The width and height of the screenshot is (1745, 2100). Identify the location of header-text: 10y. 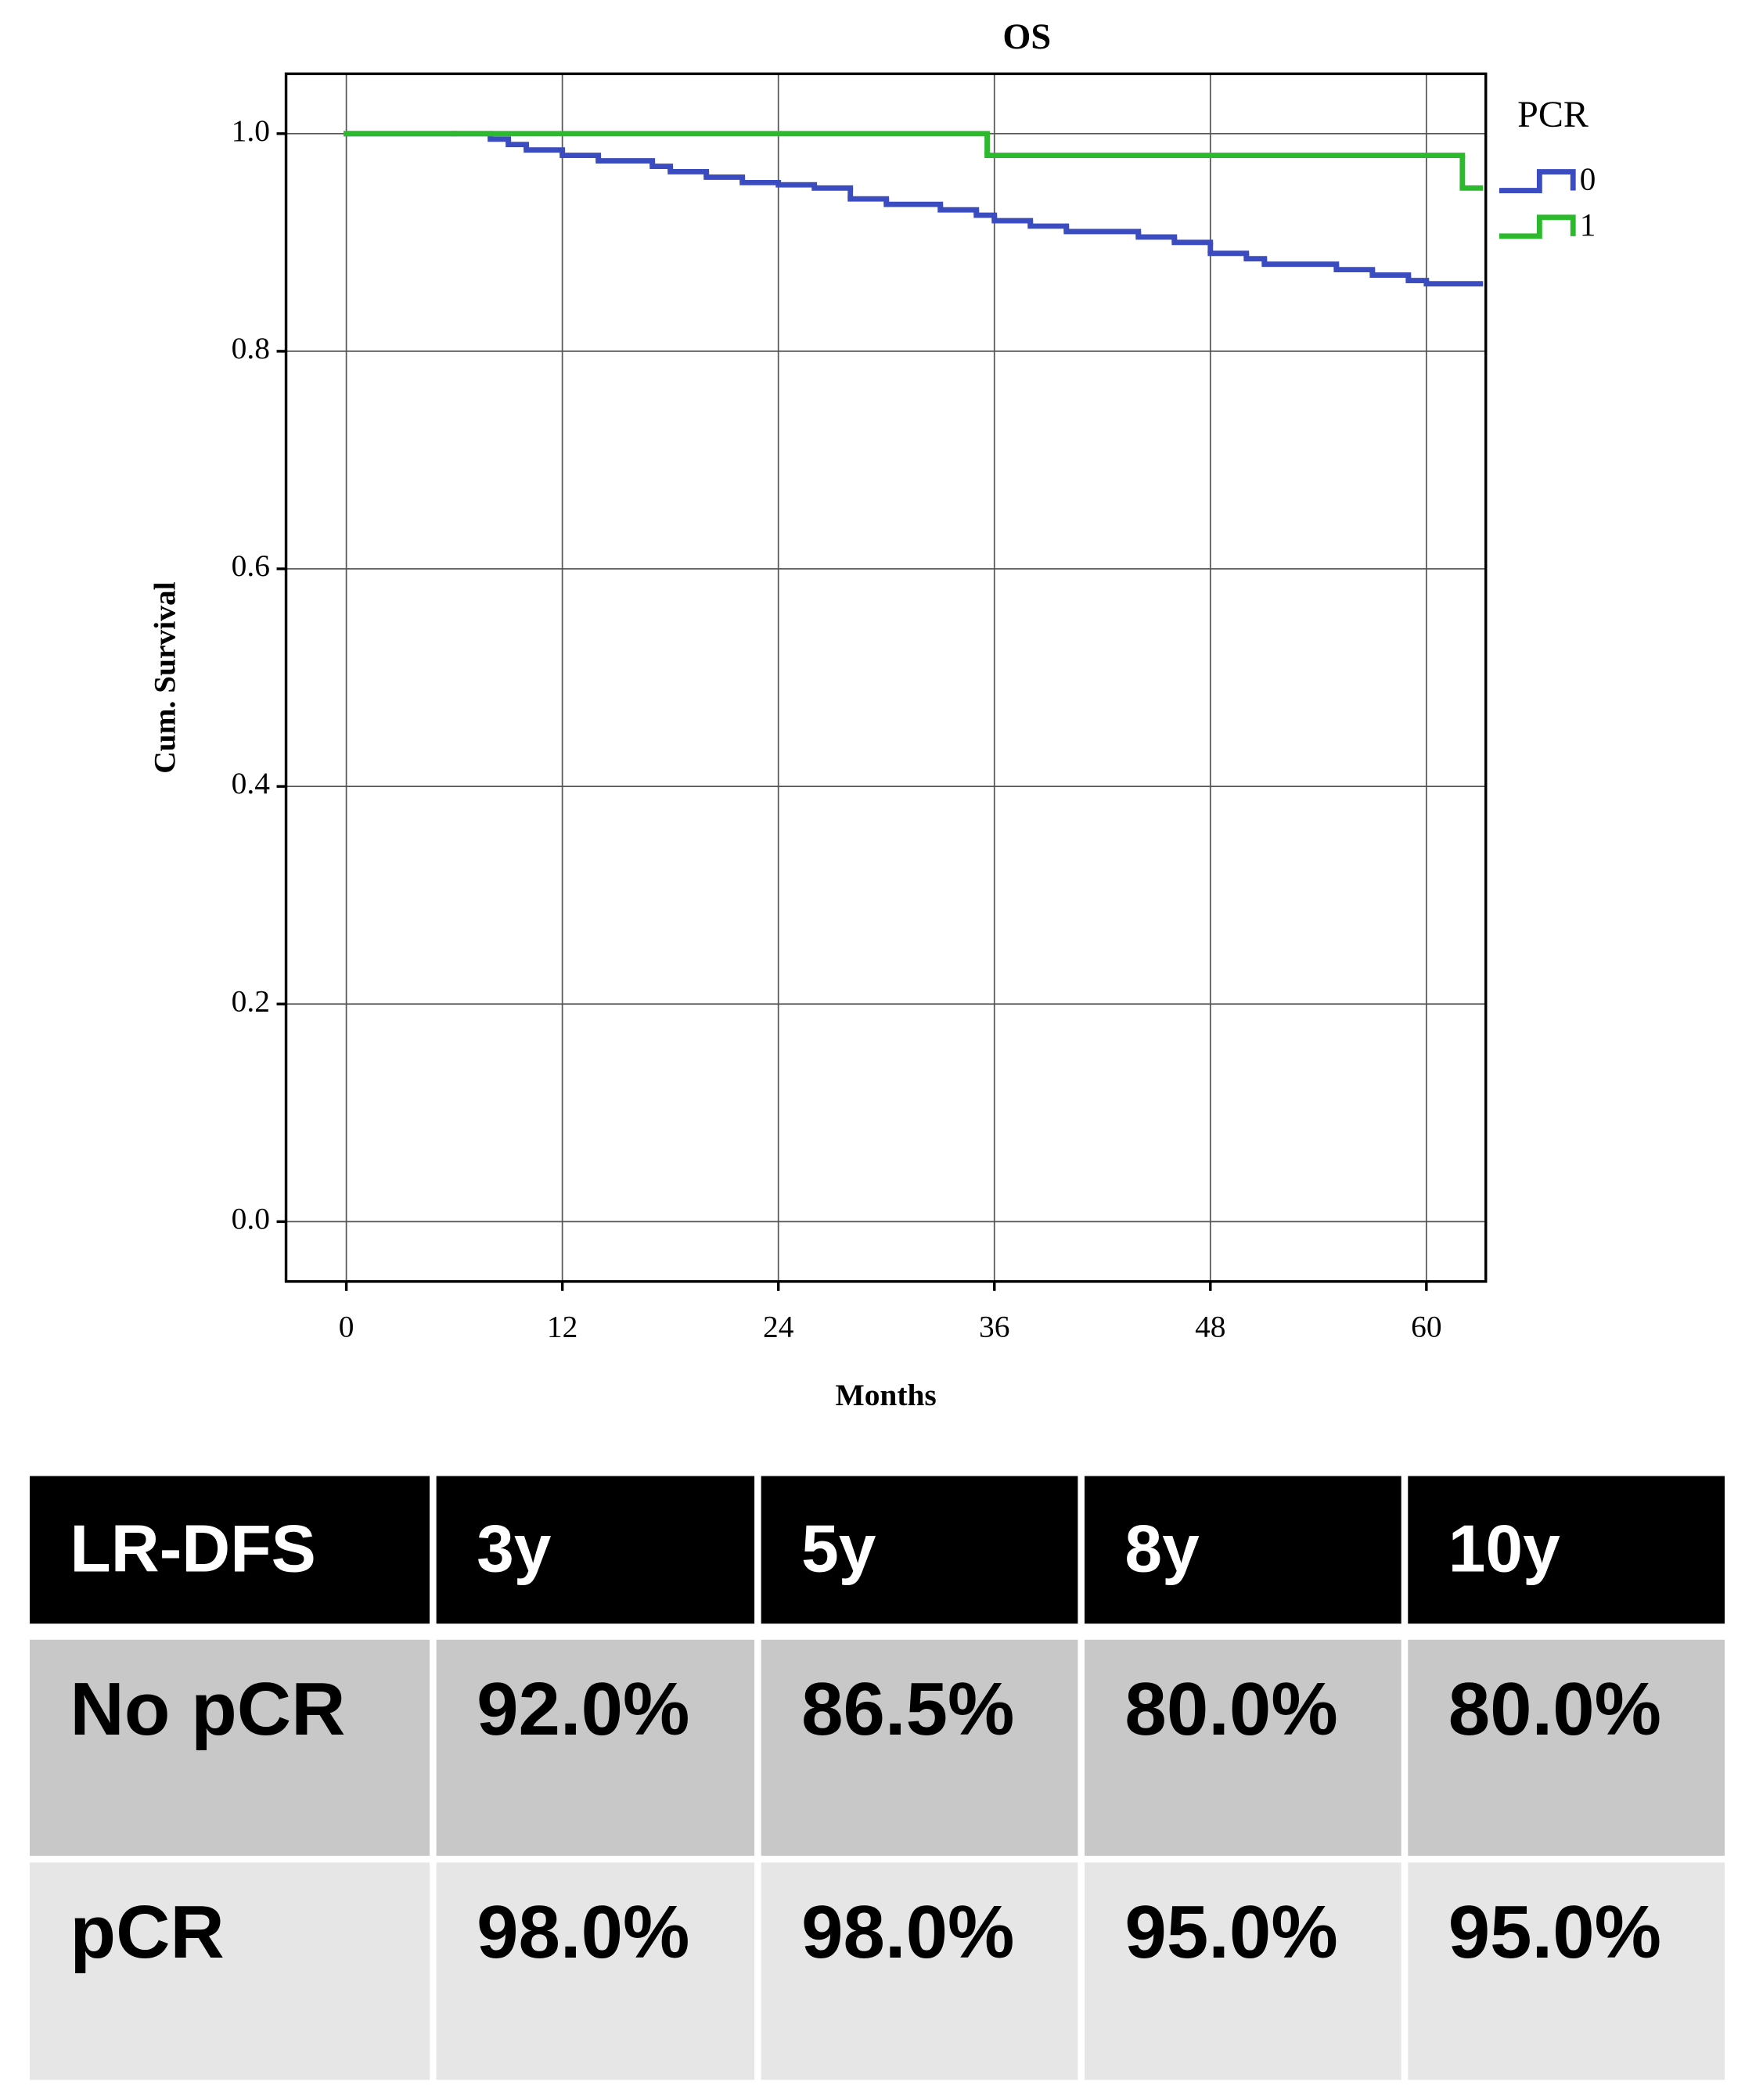
(1504, 1549).